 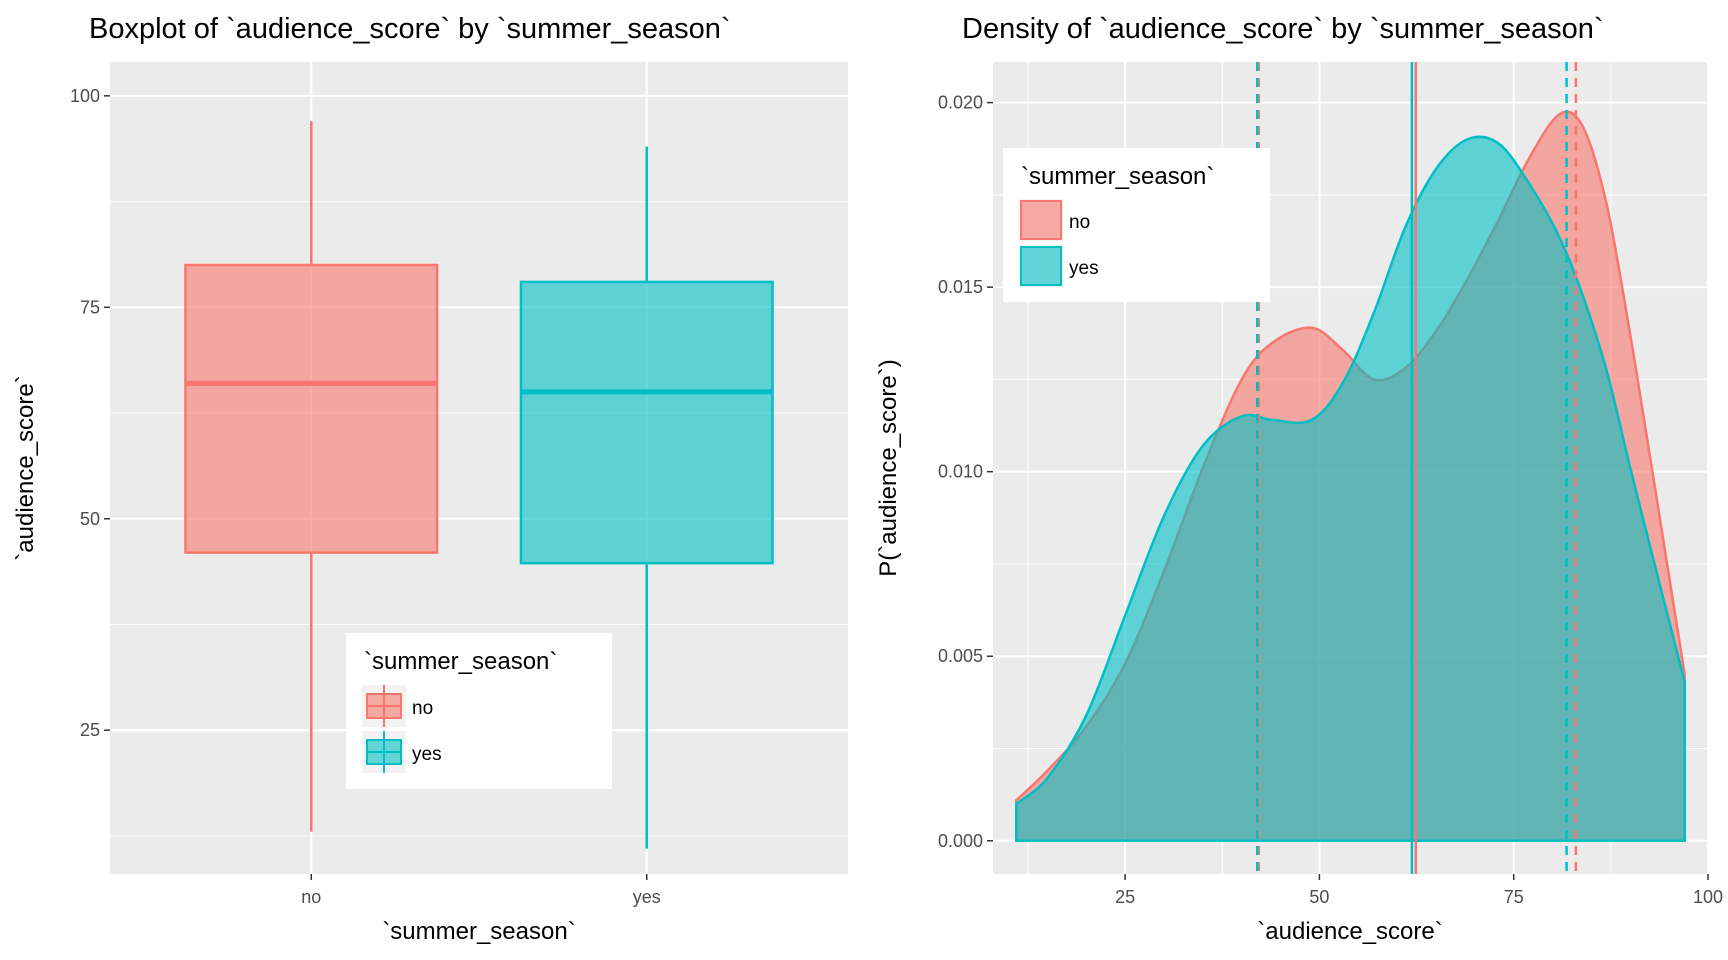 I want to click on density-y-ticks: 0.000 0.005 0.010 0.015 0.020, so click(x=965, y=472).